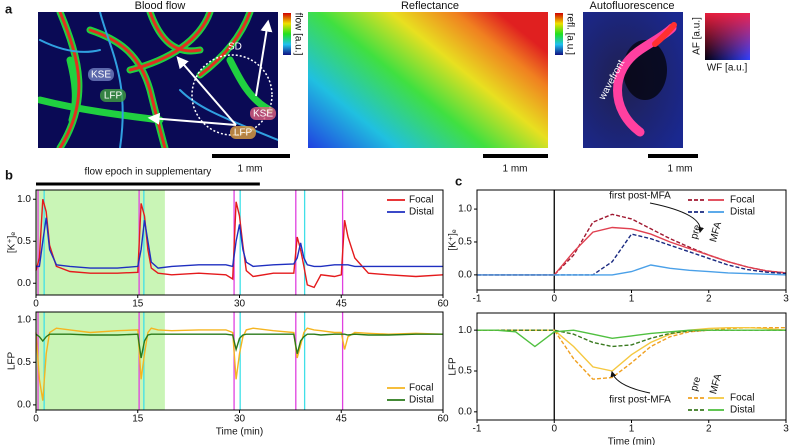  I want to click on colorbar-2d-overlay, so click(727, 36).